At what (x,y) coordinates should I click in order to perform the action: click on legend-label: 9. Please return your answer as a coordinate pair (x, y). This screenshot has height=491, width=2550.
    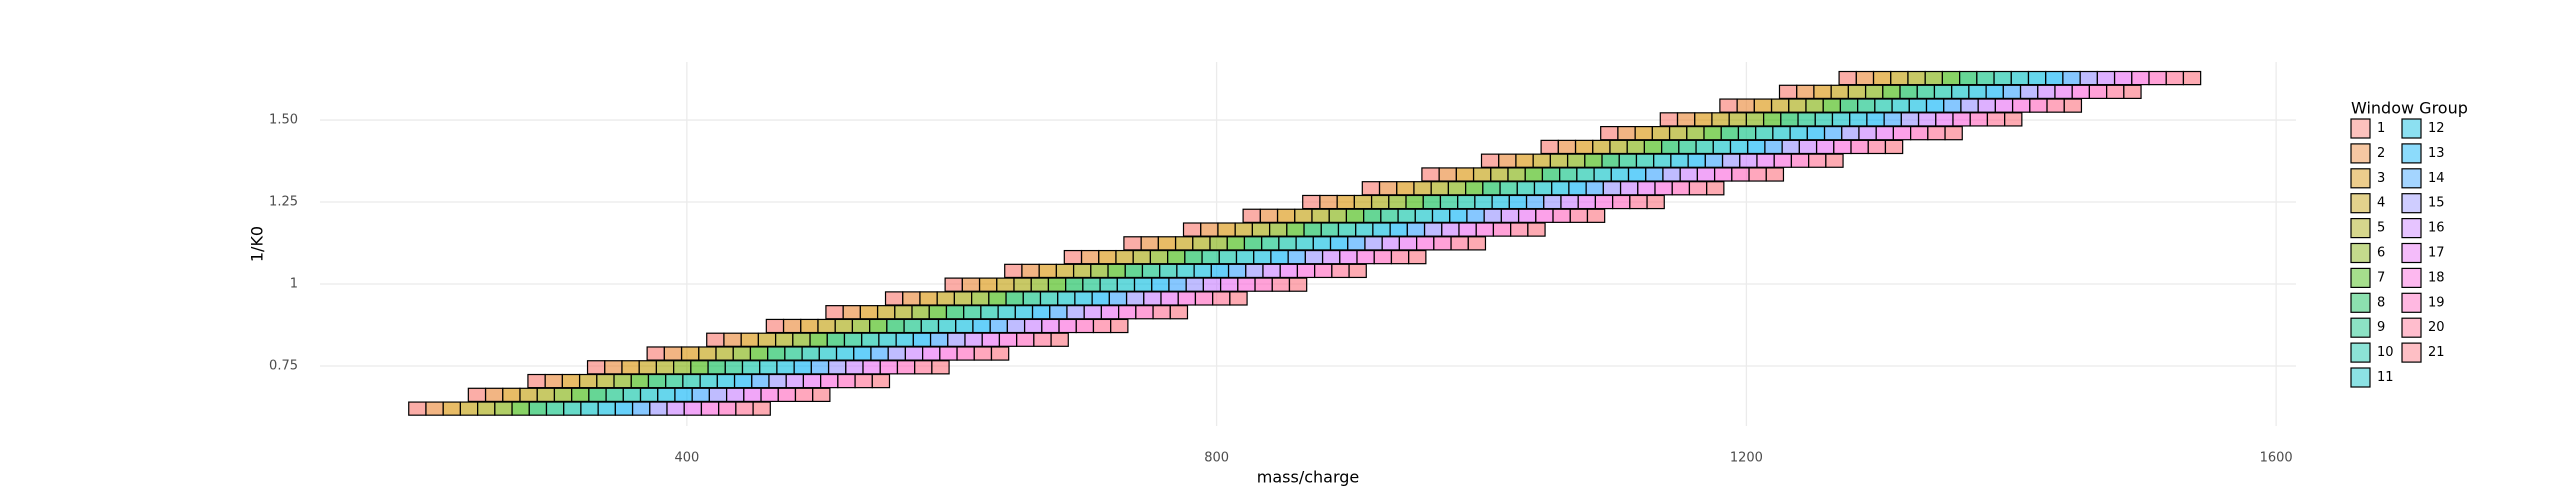
    Looking at the image, I should click on (2381, 327).